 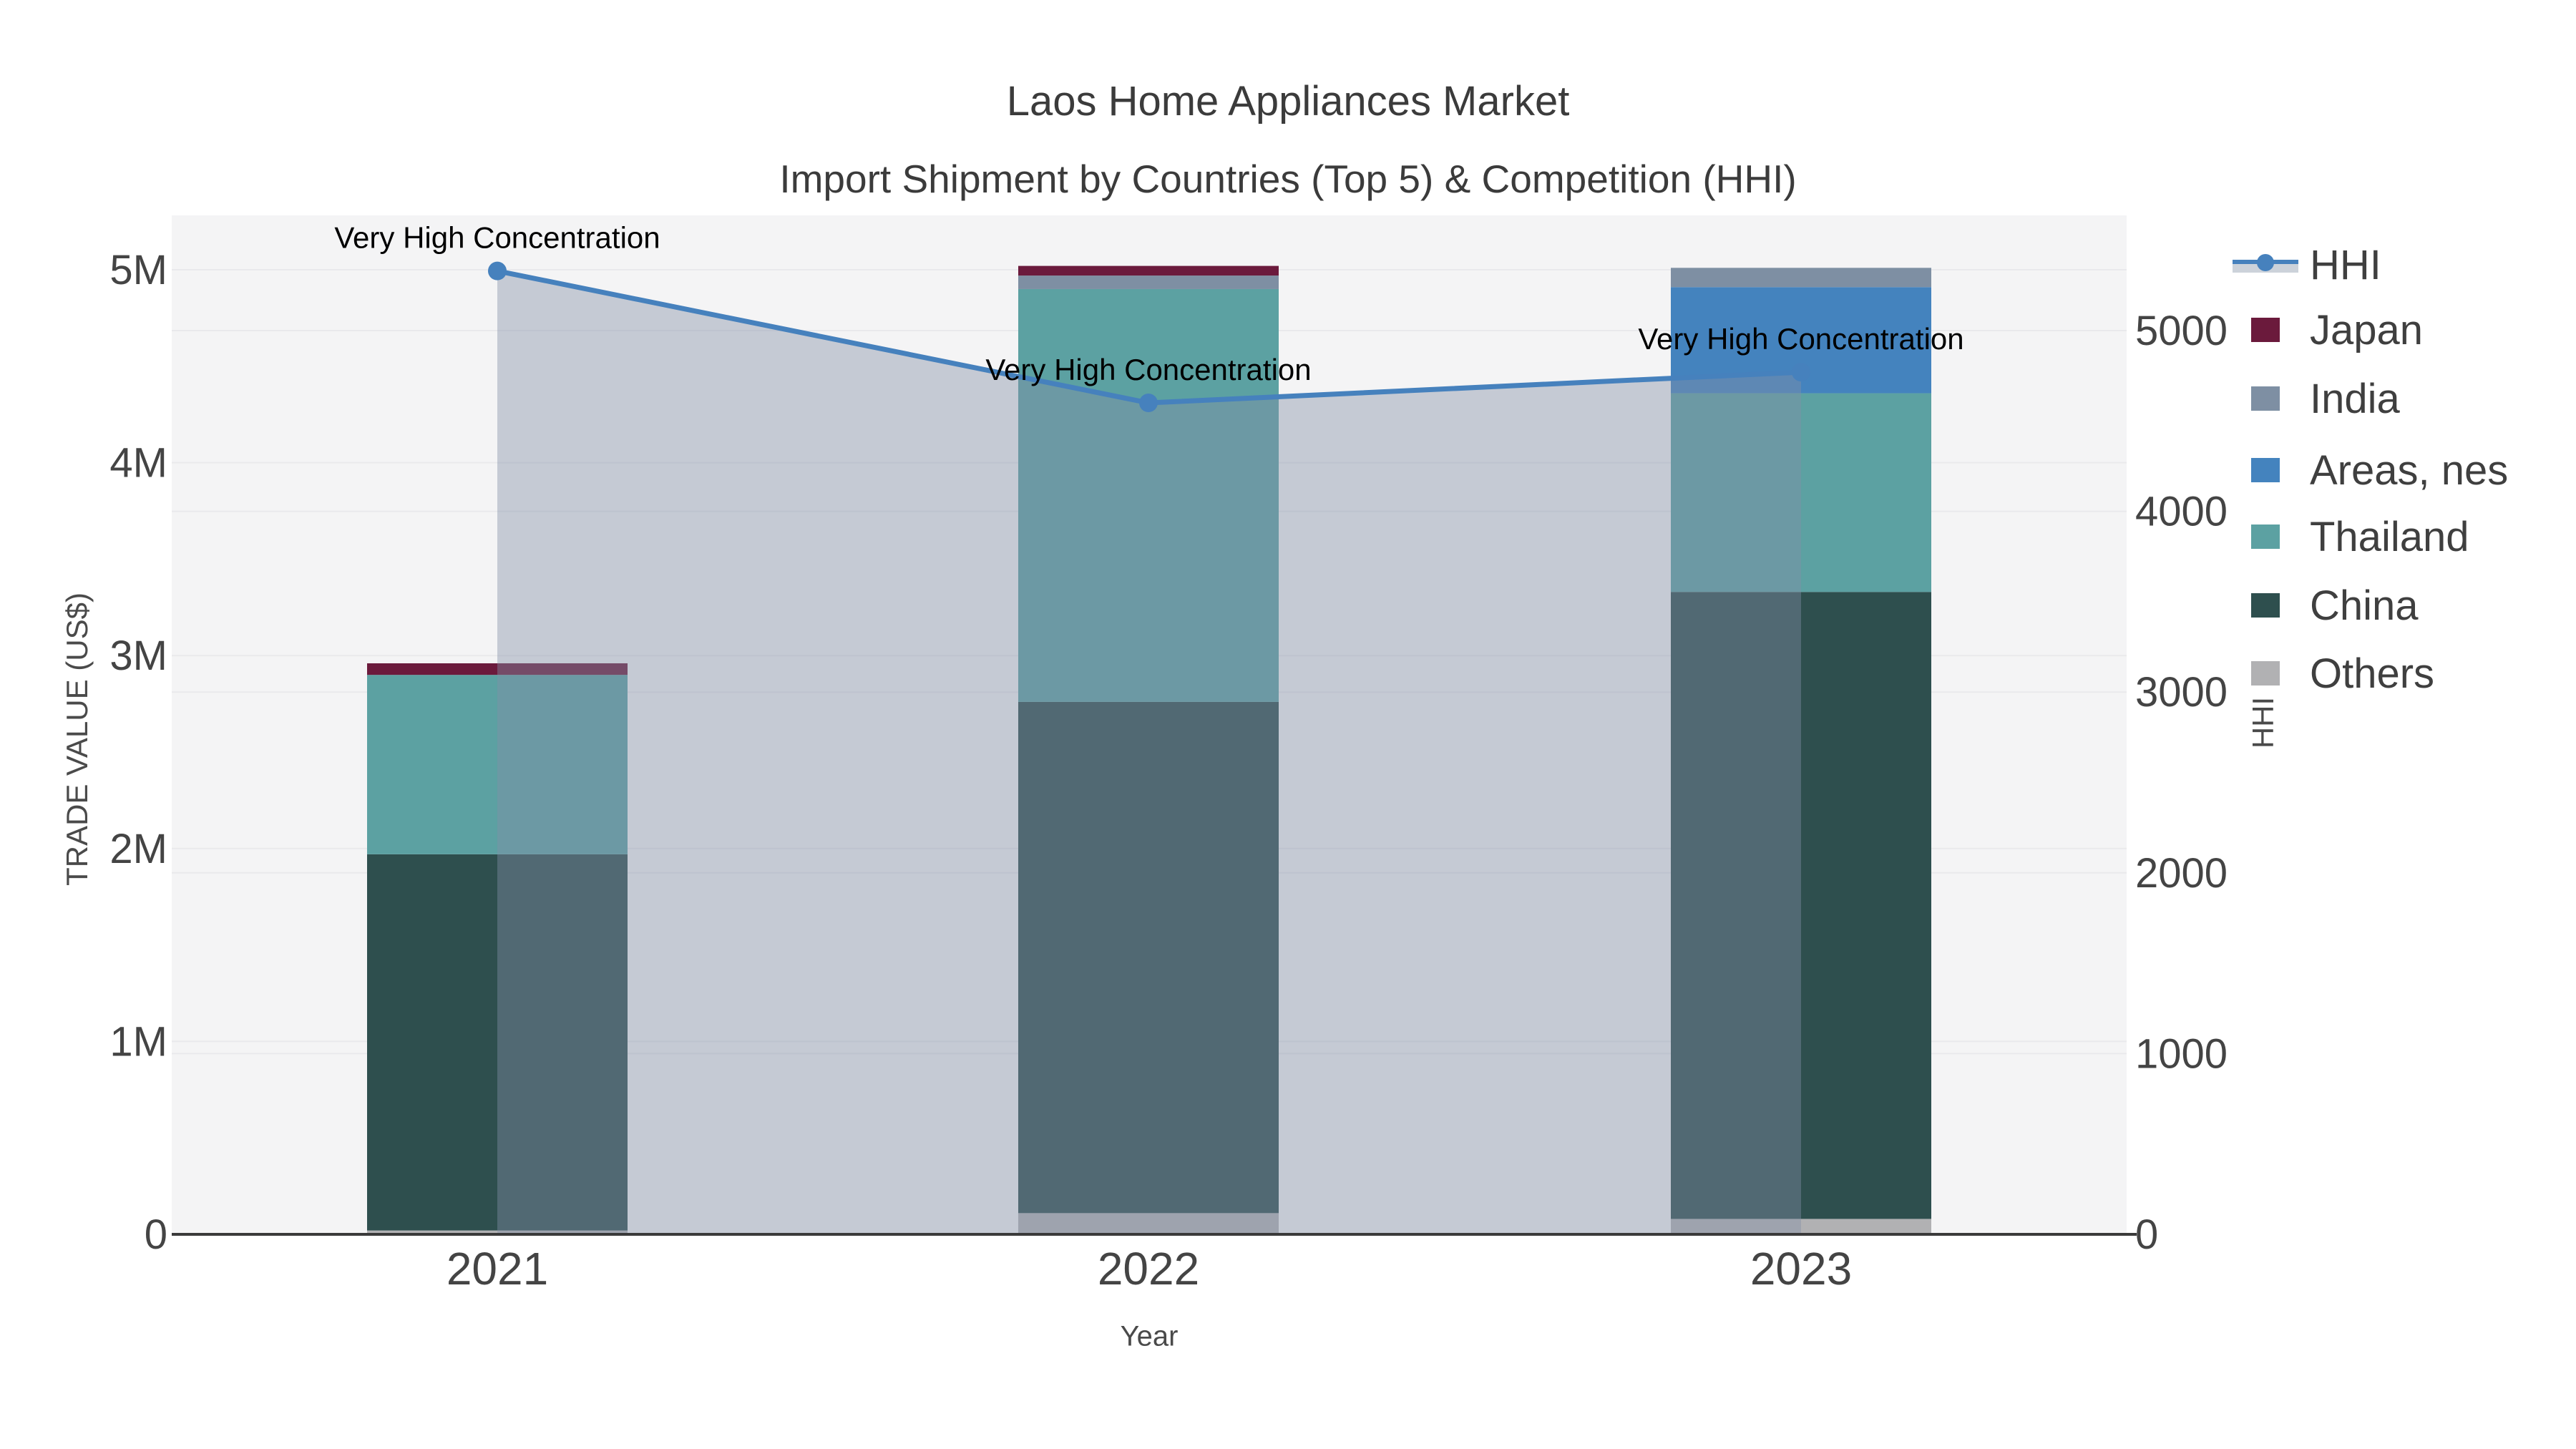 What do you see at coordinates (138, 1041) in the screenshot?
I see `left-tick-1M: 1M` at bounding box center [138, 1041].